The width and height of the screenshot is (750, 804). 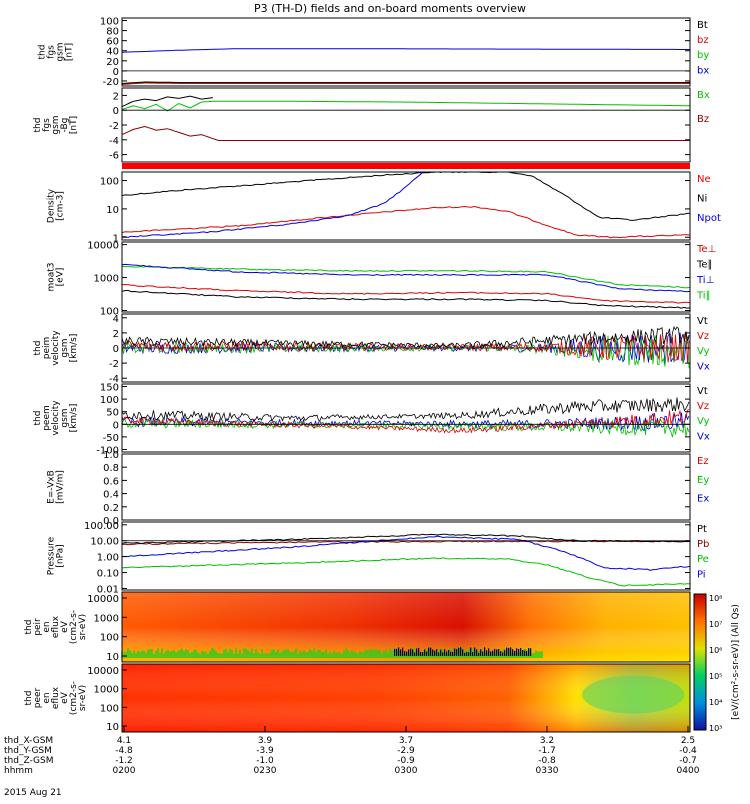 What do you see at coordinates (406, 83) in the screenshot?
I see `series-bx` at bounding box center [406, 83].